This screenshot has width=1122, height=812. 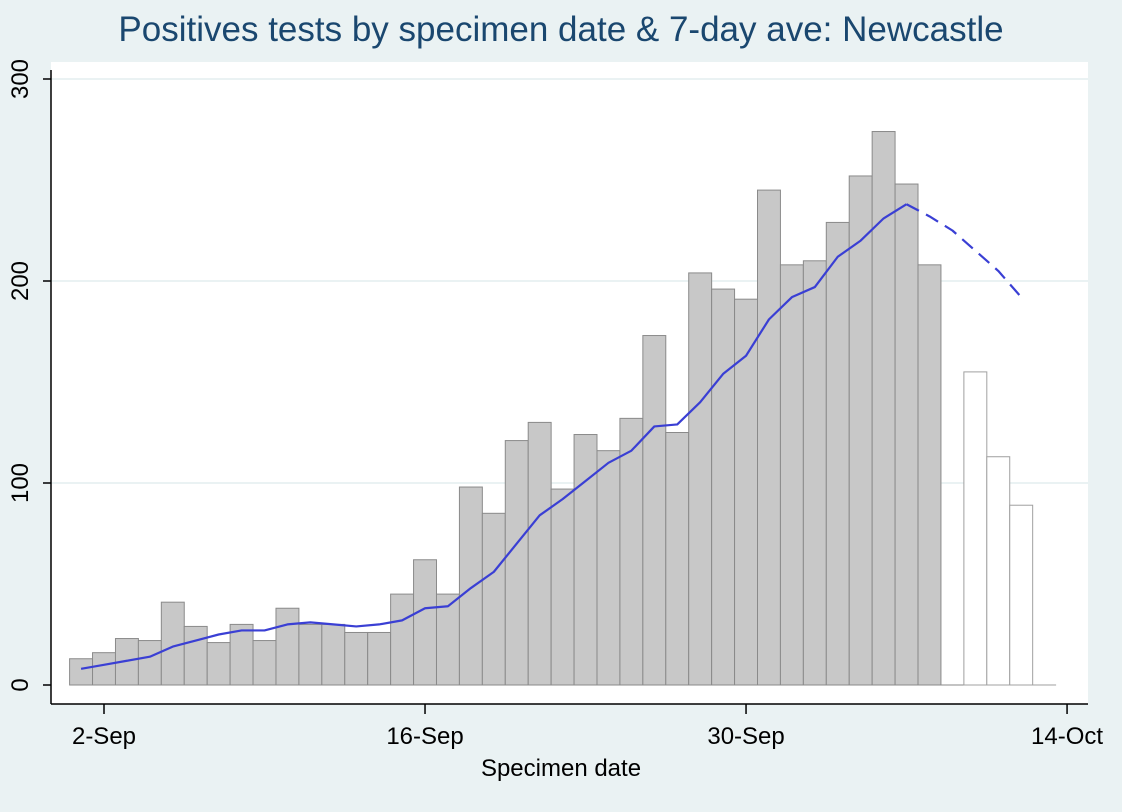 What do you see at coordinates (20, 684) in the screenshot?
I see `y-tick-label: 0` at bounding box center [20, 684].